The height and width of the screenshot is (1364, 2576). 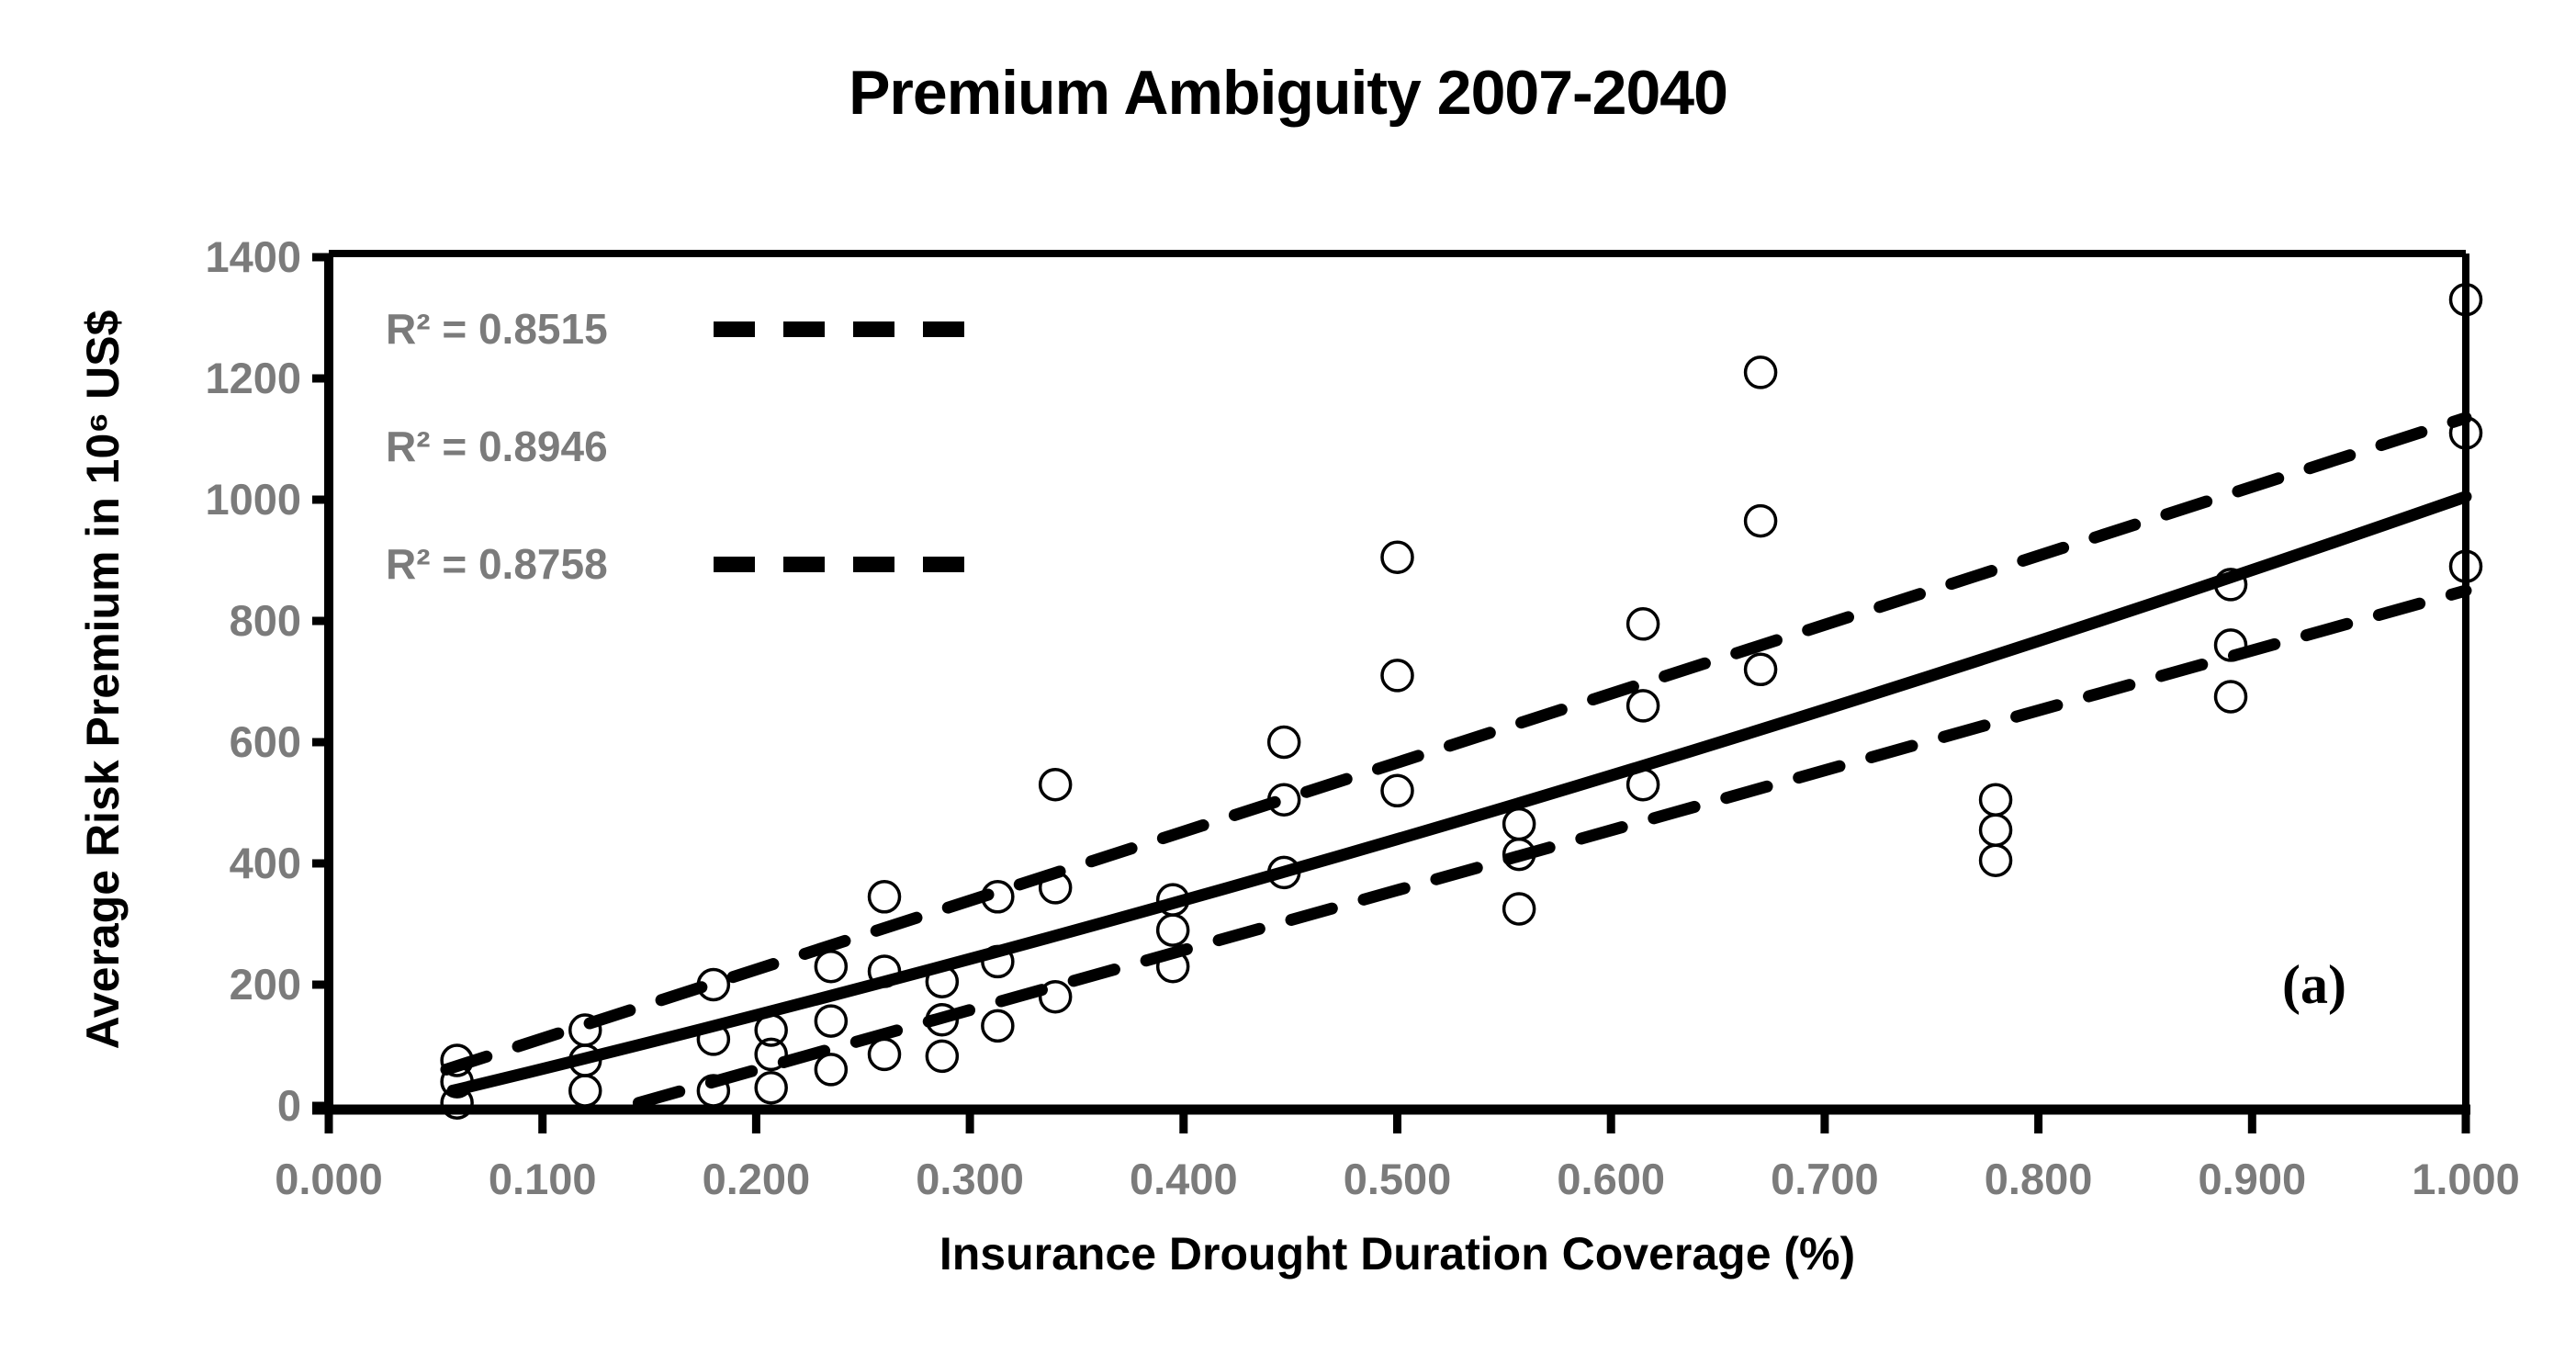 What do you see at coordinates (970, 1179) in the screenshot?
I see `x-tick-label: 0.300` at bounding box center [970, 1179].